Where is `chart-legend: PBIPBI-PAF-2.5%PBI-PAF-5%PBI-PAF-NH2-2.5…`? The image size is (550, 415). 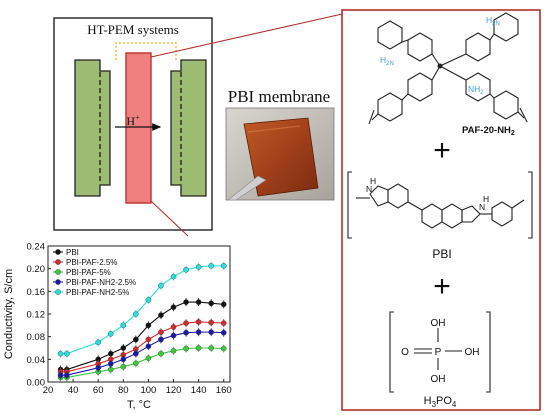 chart-legend: PBIPBI-PAF-2.5%PBI-PAF-5%PBI-PAF-NH2-2.5… is located at coordinates (94, 272).